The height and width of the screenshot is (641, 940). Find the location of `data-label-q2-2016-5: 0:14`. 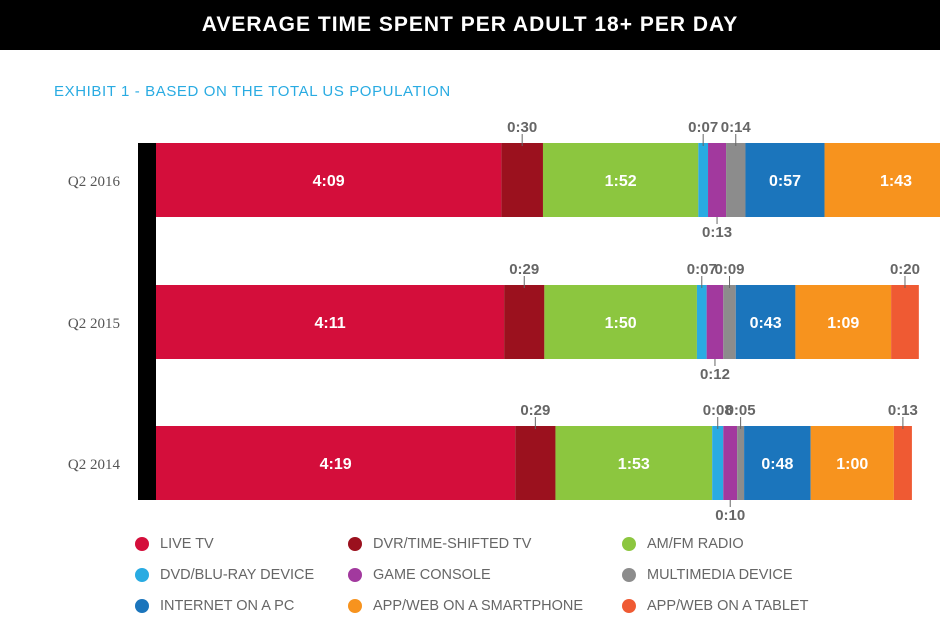

data-label-q2-2016-5: 0:14 is located at coordinates (736, 127).